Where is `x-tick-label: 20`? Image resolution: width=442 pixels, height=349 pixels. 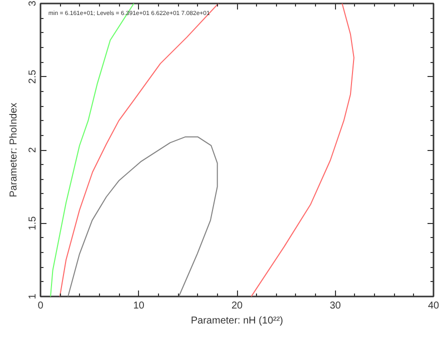 x-tick-label: 20 is located at coordinates (237, 306).